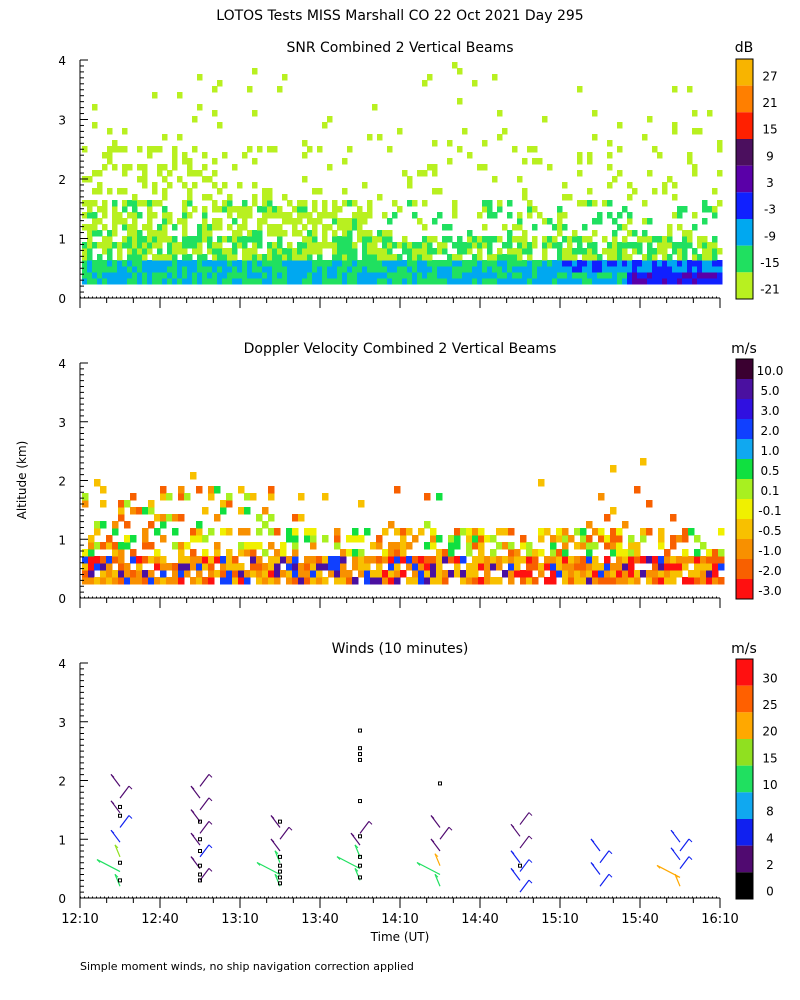 The height and width of the screenshot is (1000, 800). I want to click on colorbar-swatch, so click(744, 509).